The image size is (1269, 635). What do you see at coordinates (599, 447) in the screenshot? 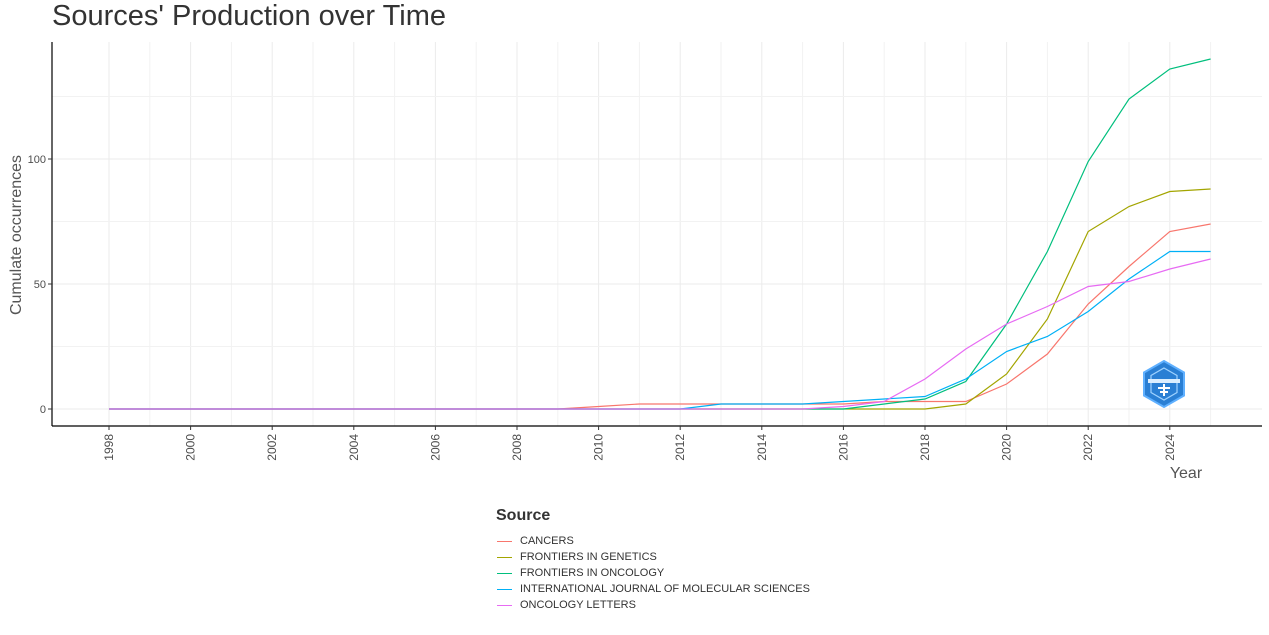
I see `x-tick-label: 2010` at bounding box center [599, 447].